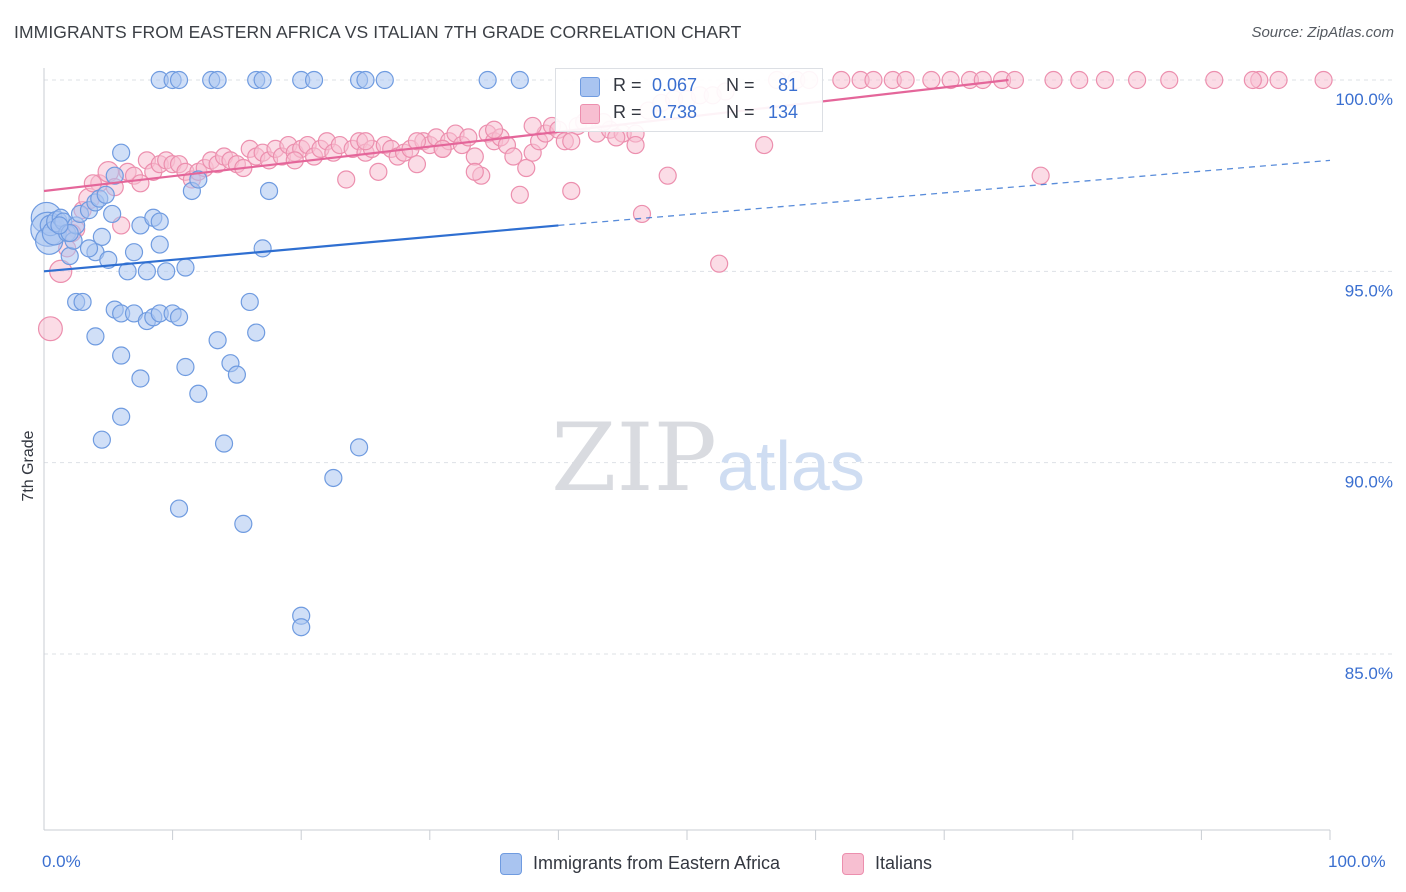 The image size is (1406, 892). I want to click on legend-label: Italians, so click(904, 863).